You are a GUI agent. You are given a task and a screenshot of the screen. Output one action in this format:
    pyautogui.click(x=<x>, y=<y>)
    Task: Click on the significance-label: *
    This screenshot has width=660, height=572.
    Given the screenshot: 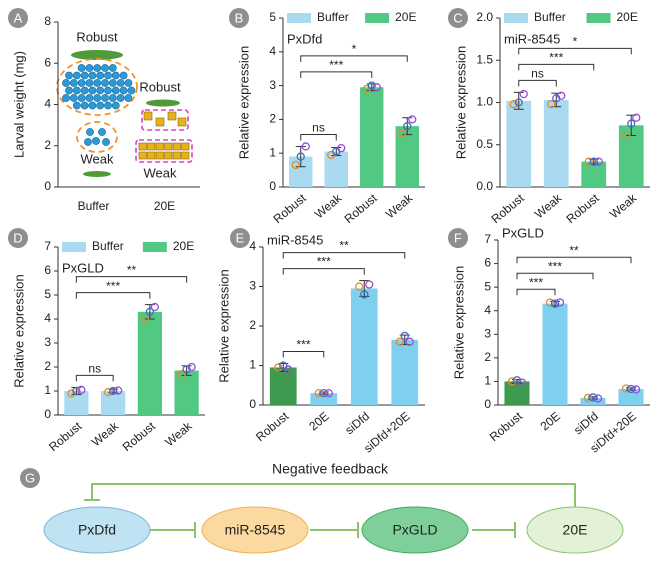 What is the action you would take?
    pyautogui.click(x=354, y=49)
    